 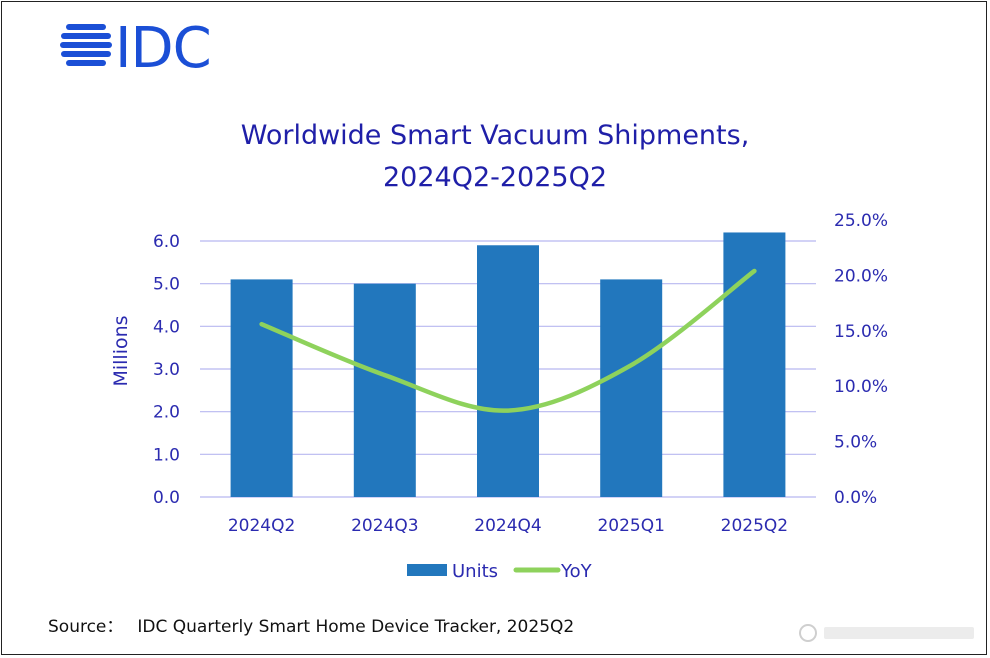 What do you see at coordinates (166, 413) in the screenshot?
I see `y-tick-label: 2.0` at bounding box center [166, 413].